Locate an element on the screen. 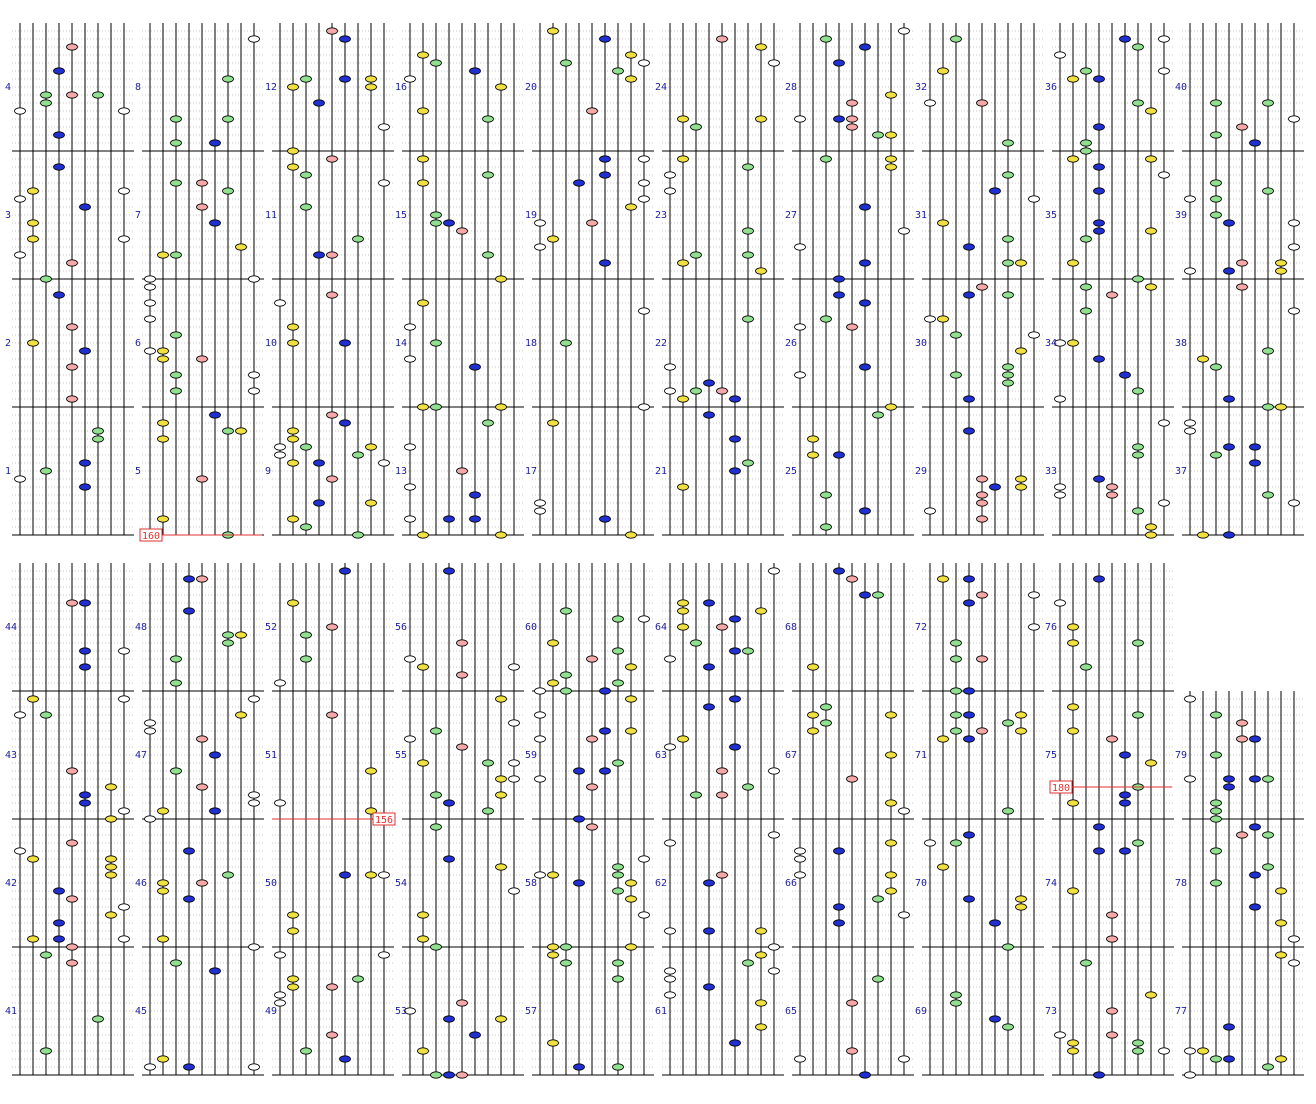  measure-number: 21 is located at coordinates (661, 471).